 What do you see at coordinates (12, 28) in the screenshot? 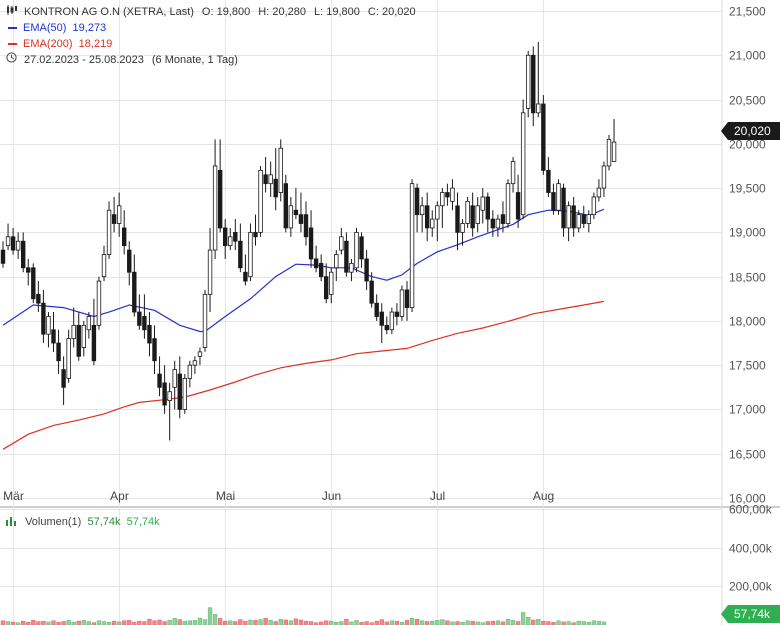
I see `ema50-swatch` at bounding box center [12, 28].